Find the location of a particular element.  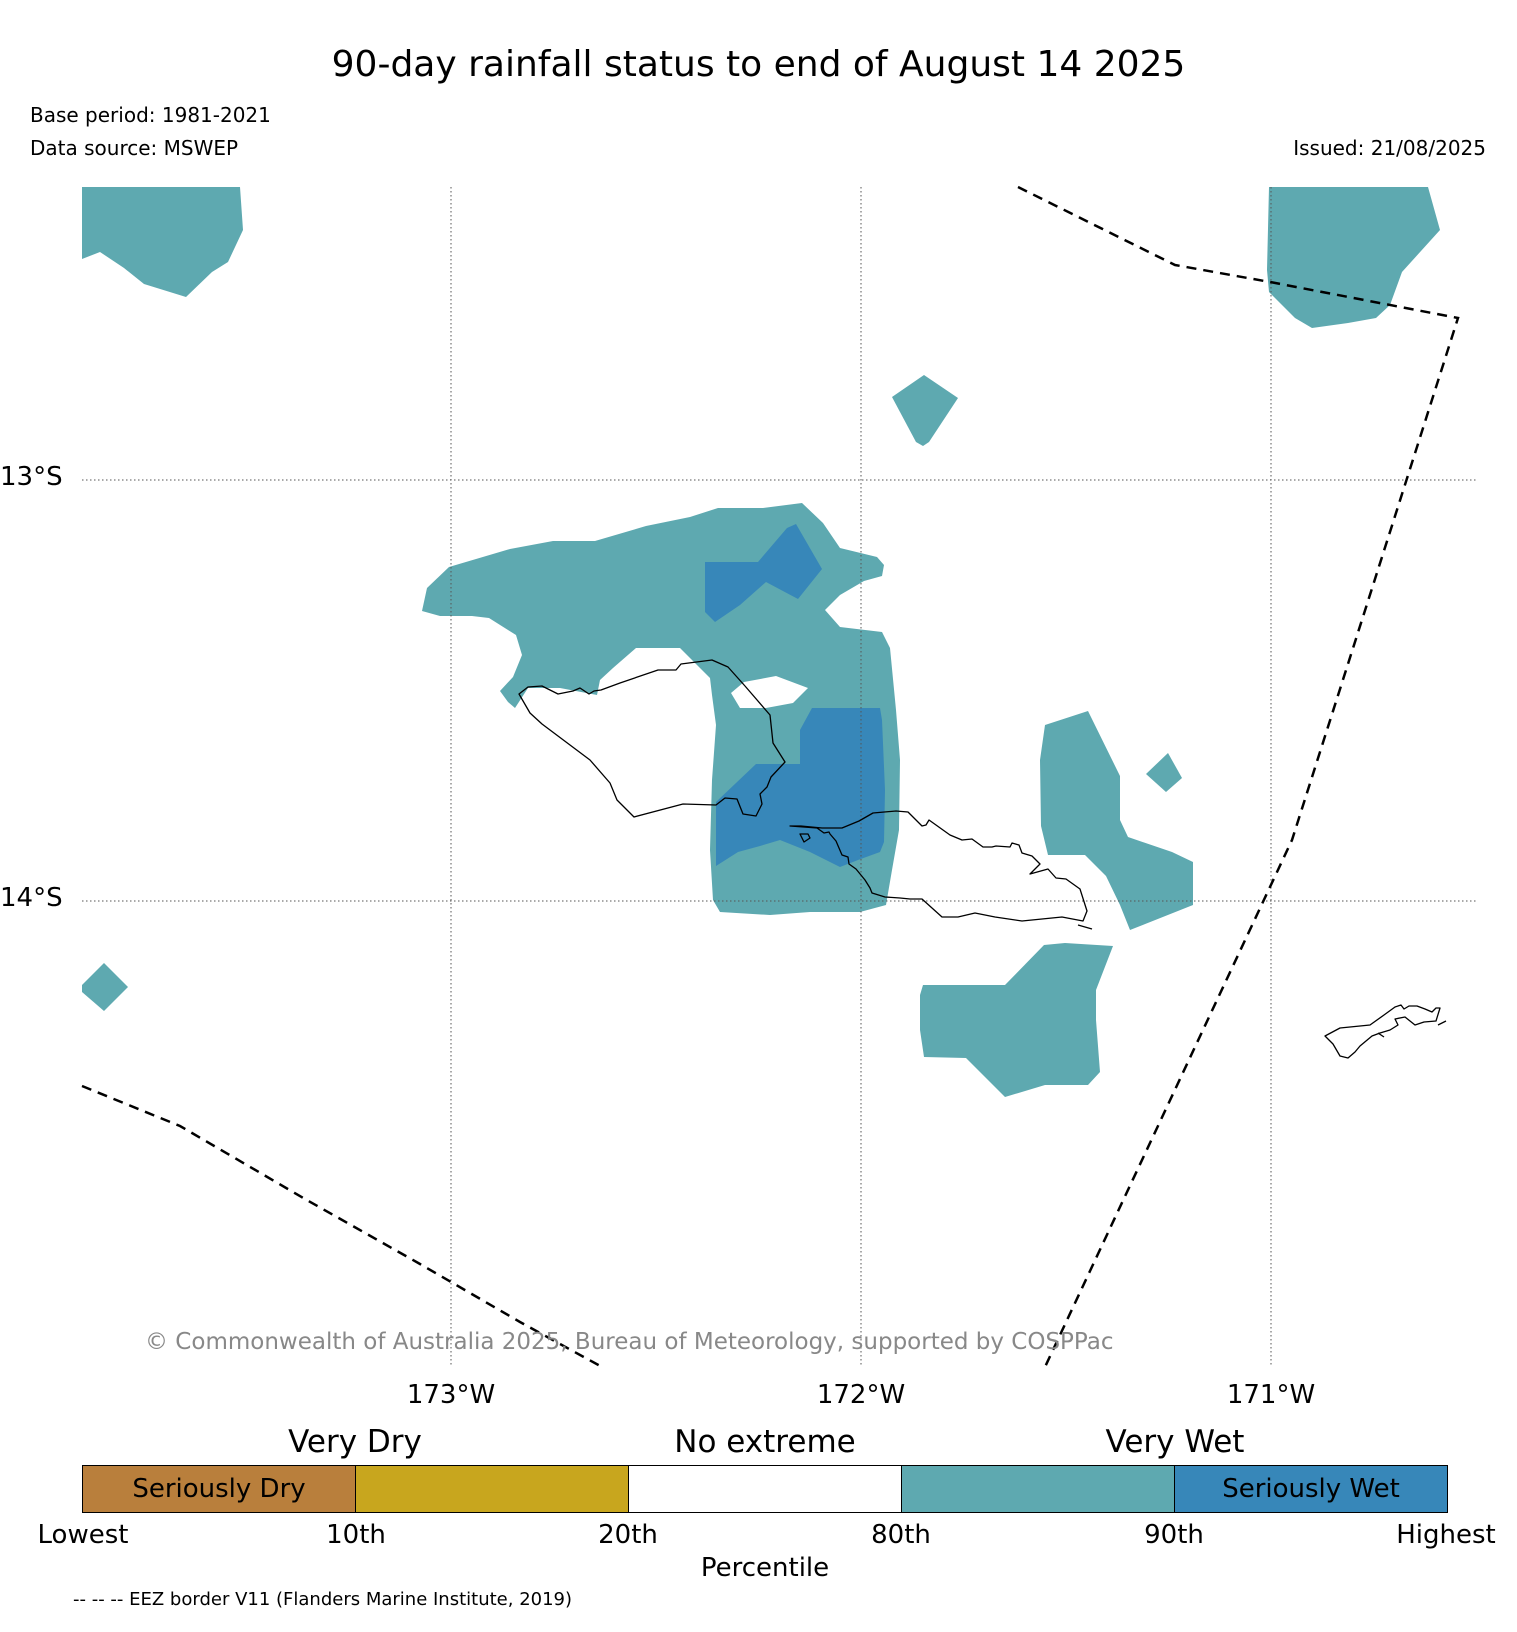

ofu-coastline is located at coordinates (1381, 1035).